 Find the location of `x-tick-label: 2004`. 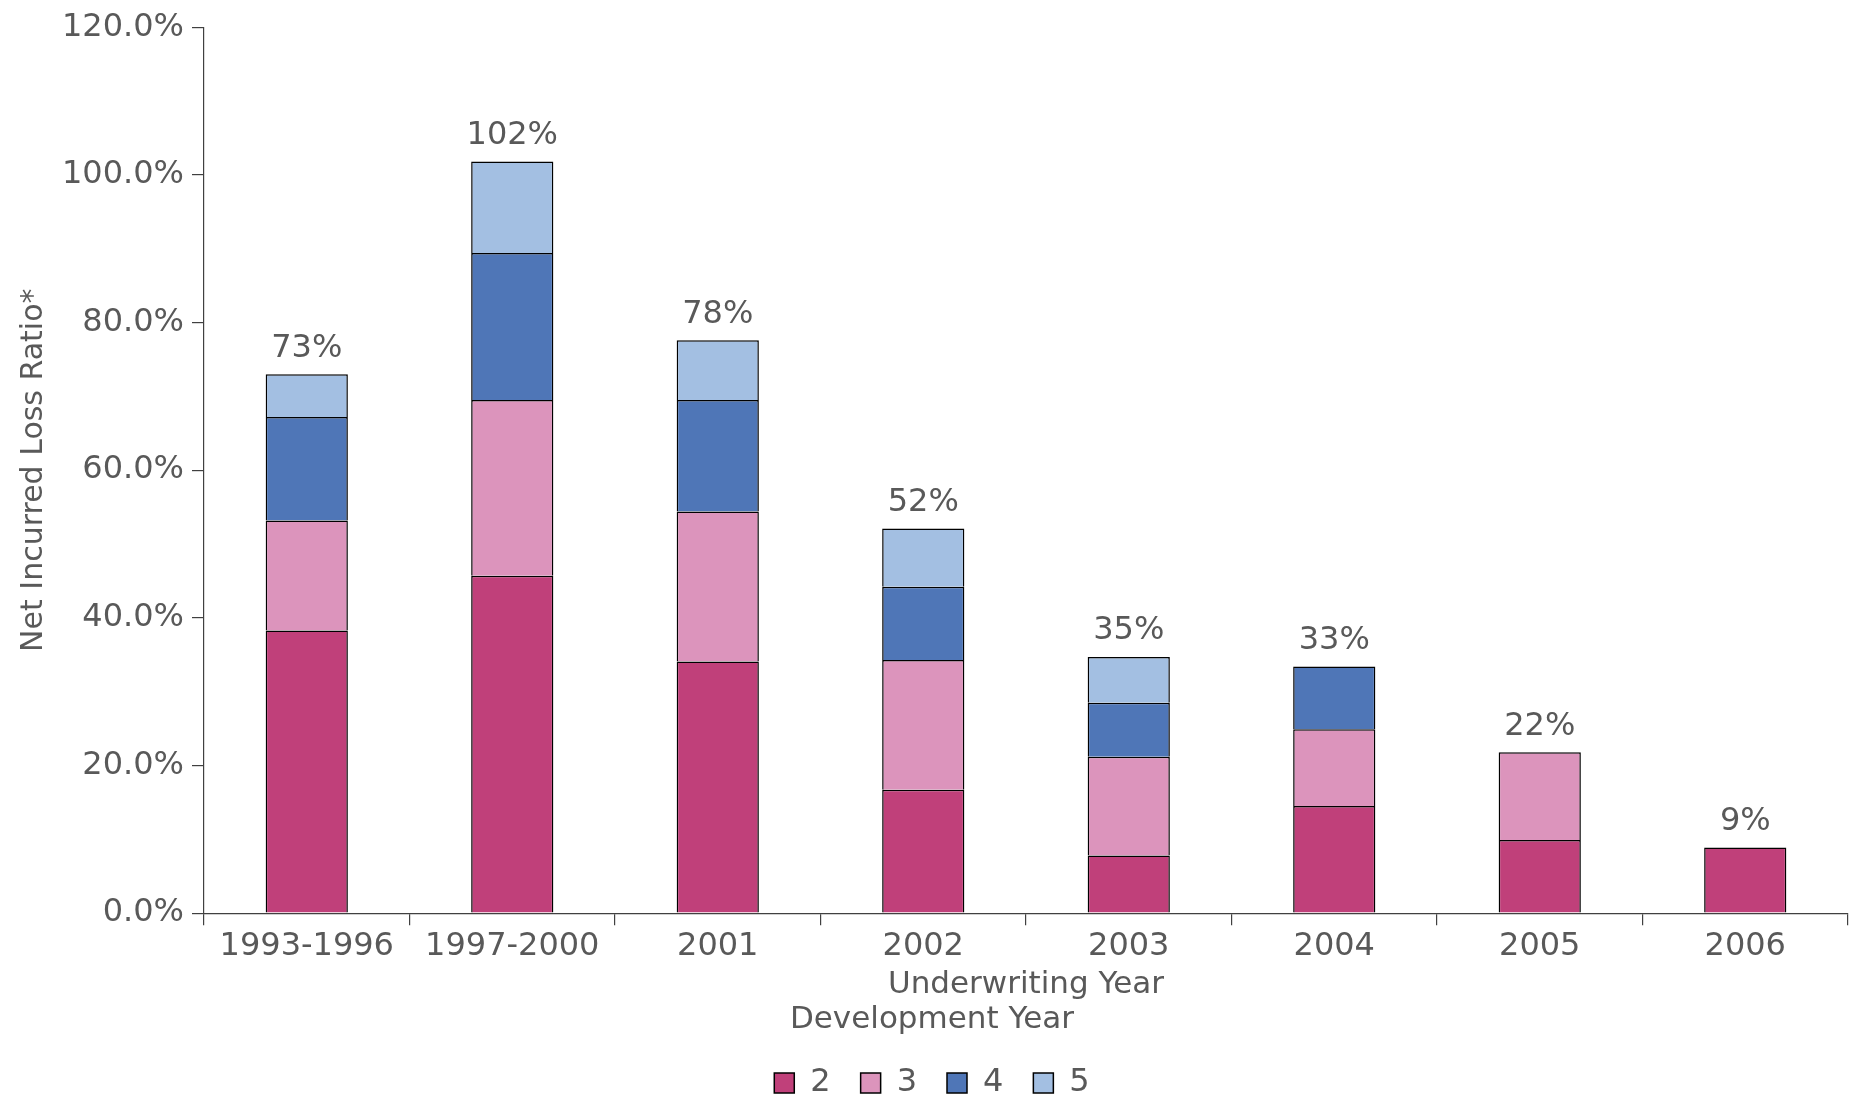

x-tick-label: 2004 is located at coordinates (1334, 944).